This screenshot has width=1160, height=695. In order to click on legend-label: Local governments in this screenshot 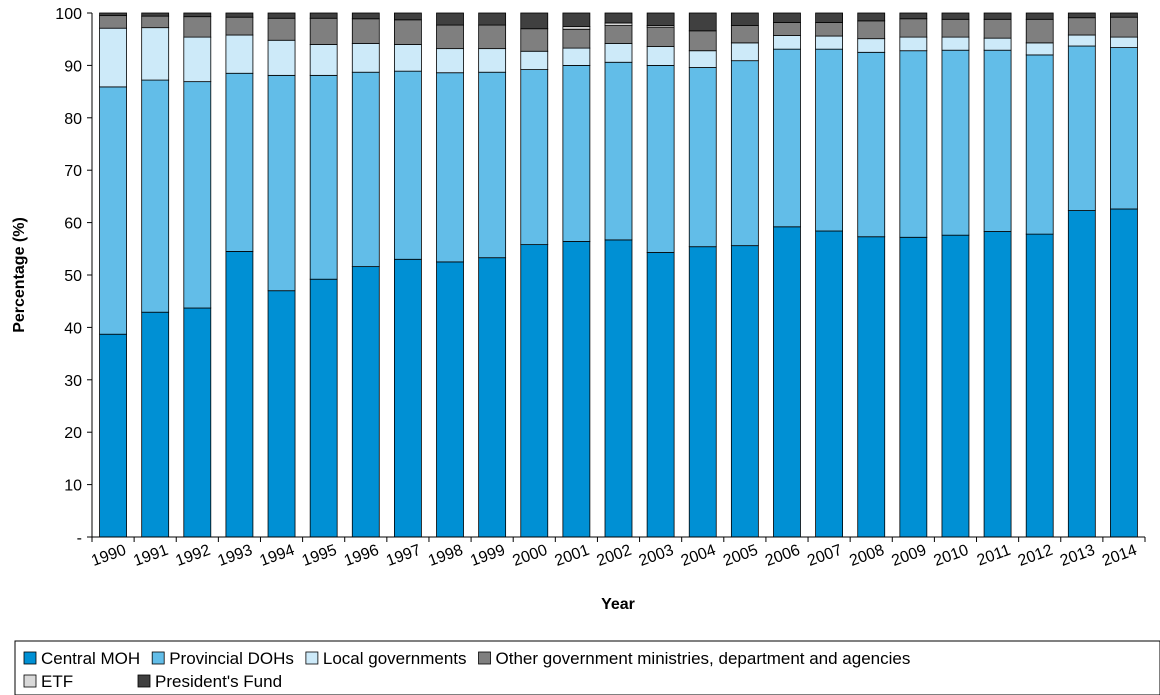, I will do `click(395, 658)`.